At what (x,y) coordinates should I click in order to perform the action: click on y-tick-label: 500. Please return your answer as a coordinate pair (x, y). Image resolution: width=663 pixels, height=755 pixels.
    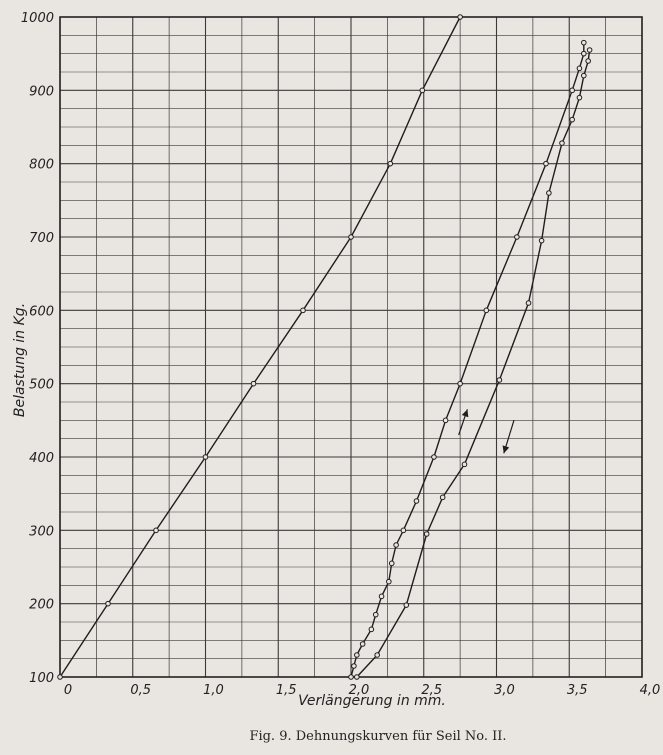
    Looking at the image, I should click on (41, 385).